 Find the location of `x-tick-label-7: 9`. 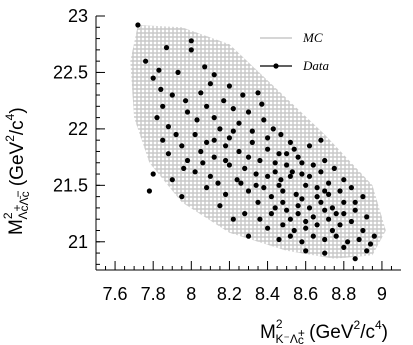

x-tick-label-7: 9 is located at coordinates (382, 294).